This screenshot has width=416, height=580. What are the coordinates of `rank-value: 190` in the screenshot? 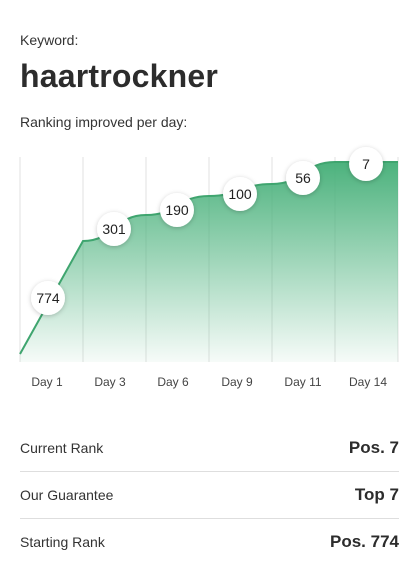 It's located at (177, 210).